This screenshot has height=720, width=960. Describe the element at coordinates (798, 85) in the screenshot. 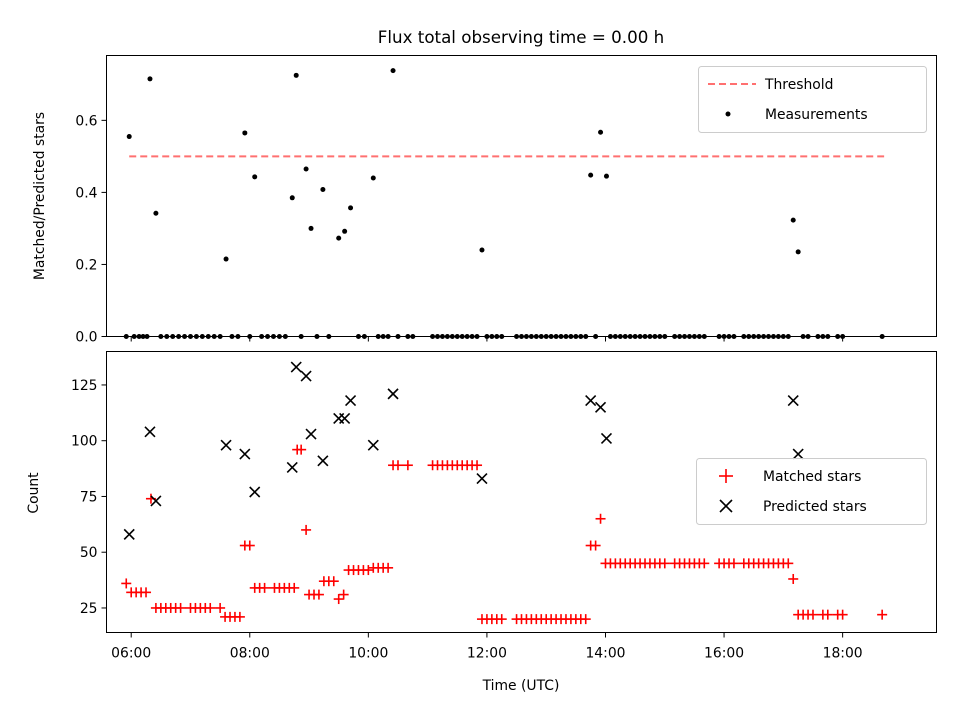

I see `legend-threshold-label: Threshold` at that location.